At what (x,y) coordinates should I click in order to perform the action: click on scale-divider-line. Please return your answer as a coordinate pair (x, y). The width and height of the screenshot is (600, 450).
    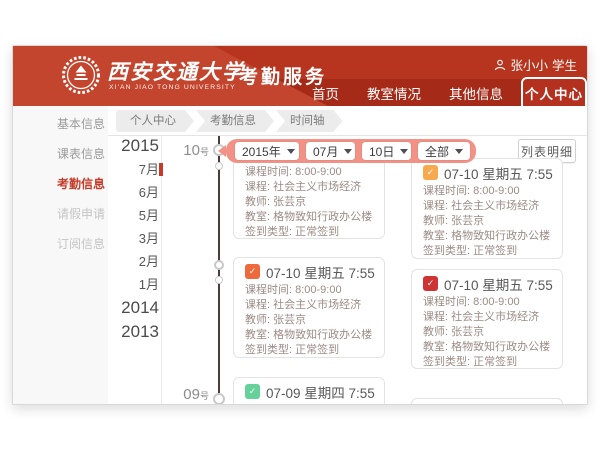
    Looking at the image, I should click on (161, 270).